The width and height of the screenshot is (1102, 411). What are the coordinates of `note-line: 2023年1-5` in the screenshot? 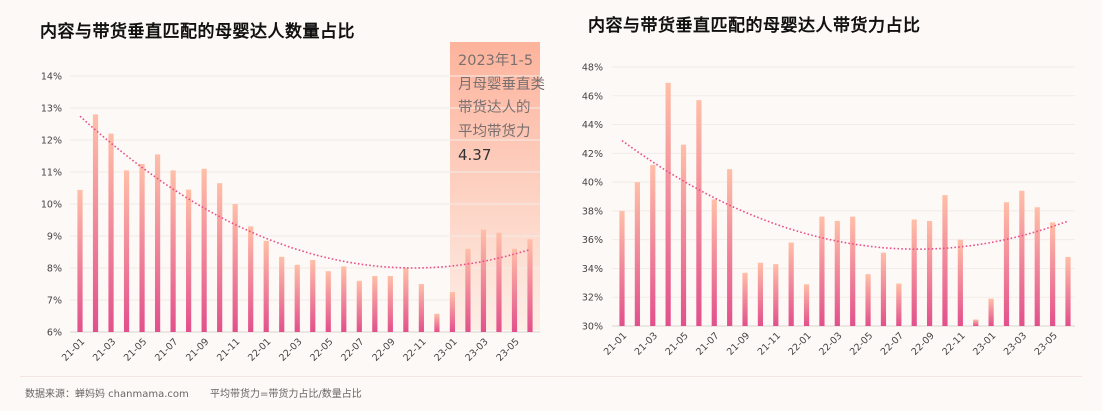 It's located at (496, 61).